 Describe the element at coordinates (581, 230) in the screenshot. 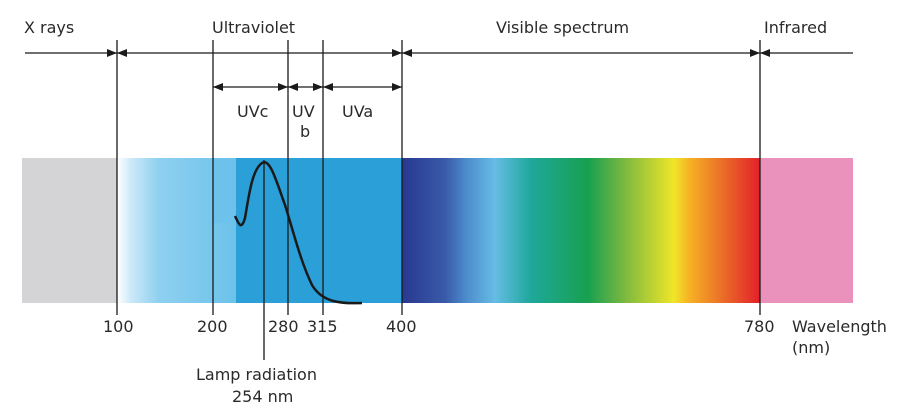

I see `visible-band` at that location.